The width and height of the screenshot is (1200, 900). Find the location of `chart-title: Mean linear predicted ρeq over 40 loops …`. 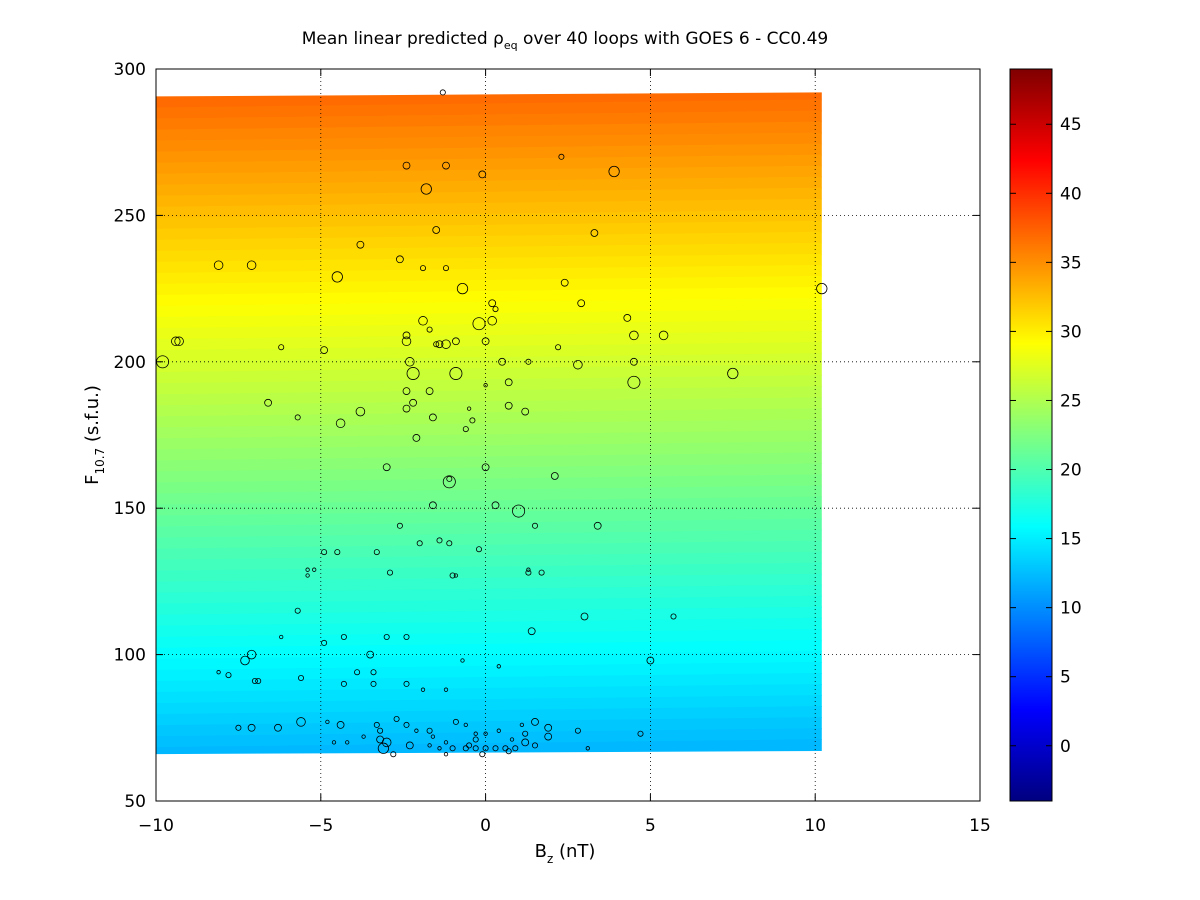

chart-title: Mean linear predicted ρeq over 40 loops … is located at coordinates (565, 40).